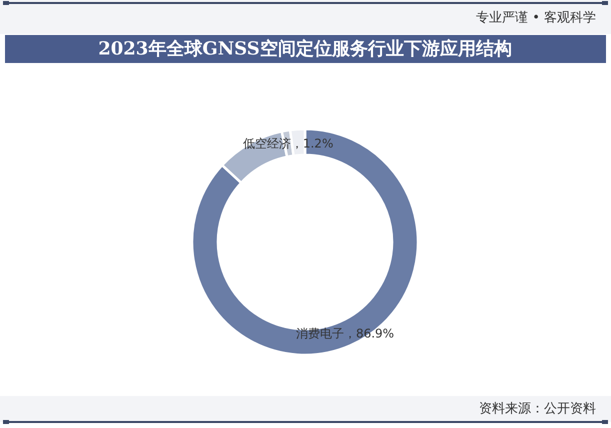 The height and width of the screenshot is (428, 611). Describe the element at coordinates (537, 409) in the screenshot. I see `text: 资料来源：公开资料` at that location.